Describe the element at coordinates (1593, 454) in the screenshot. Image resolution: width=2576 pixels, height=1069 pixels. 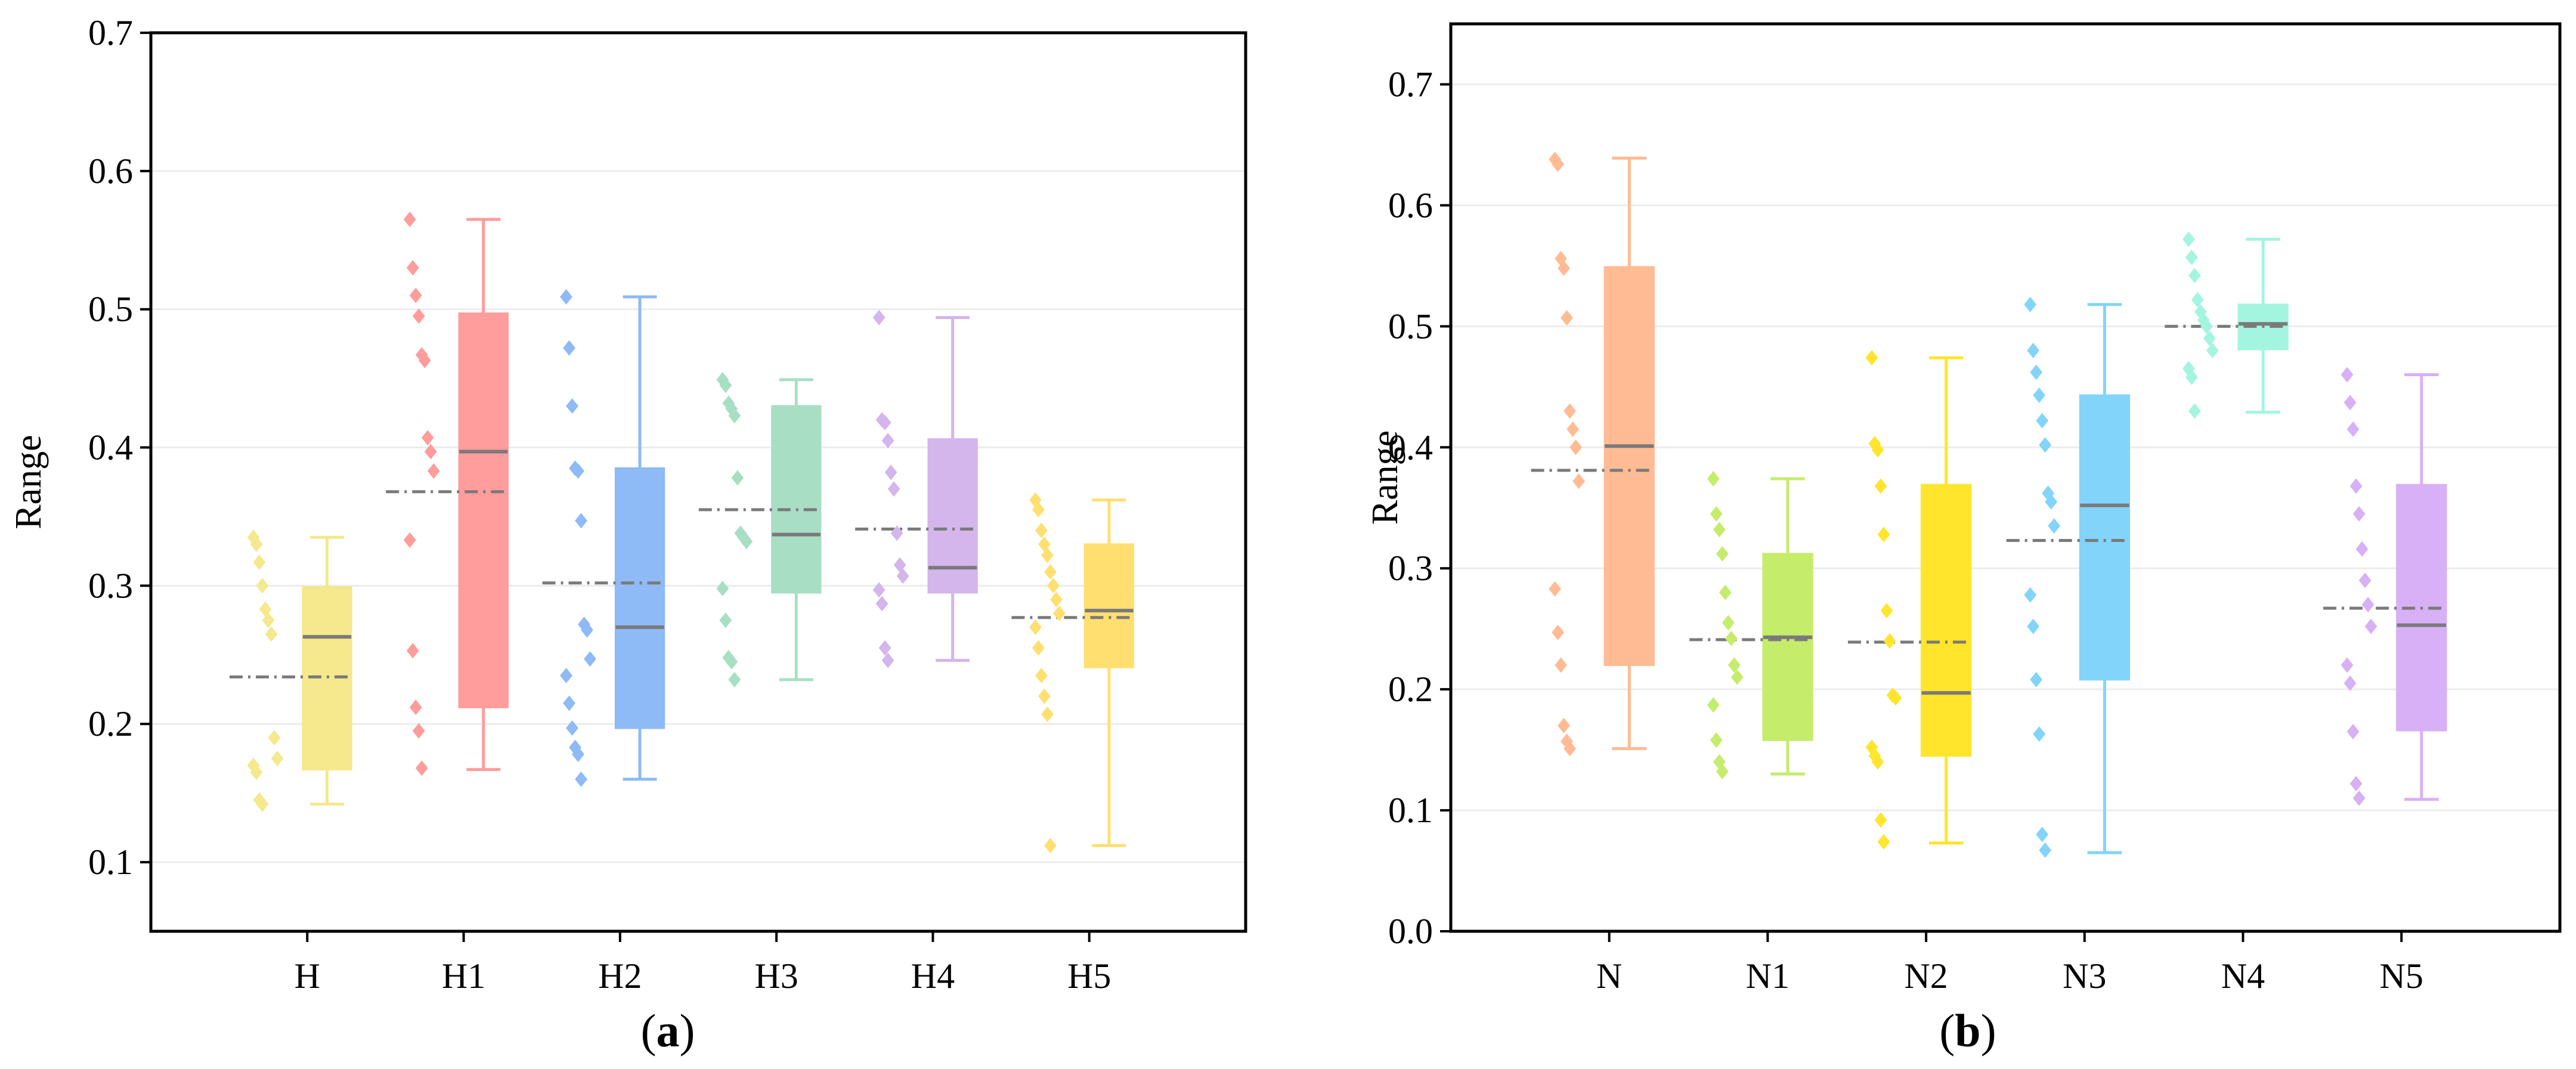
I see `box-N` at that location.